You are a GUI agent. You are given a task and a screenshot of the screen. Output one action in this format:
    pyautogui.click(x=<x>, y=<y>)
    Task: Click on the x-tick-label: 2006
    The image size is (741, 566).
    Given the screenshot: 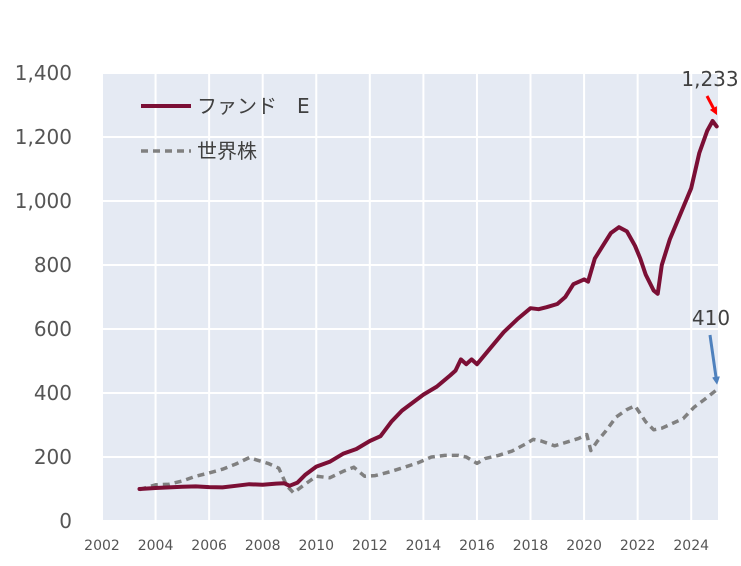 What is the action you would take?
    pyautogui.click(x=209, y=546)
    